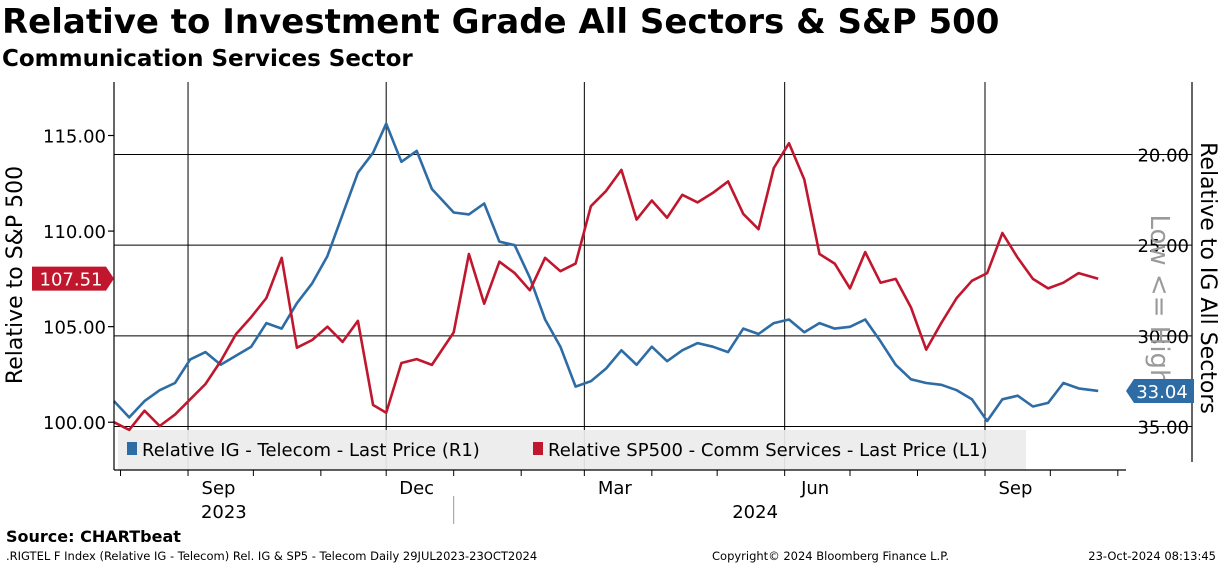 The height and width of the screenshot is (566, 1224). I want to click on copyright-note: Copyright© 2024 Bloomberg Finance L.P., so click(830, 556).